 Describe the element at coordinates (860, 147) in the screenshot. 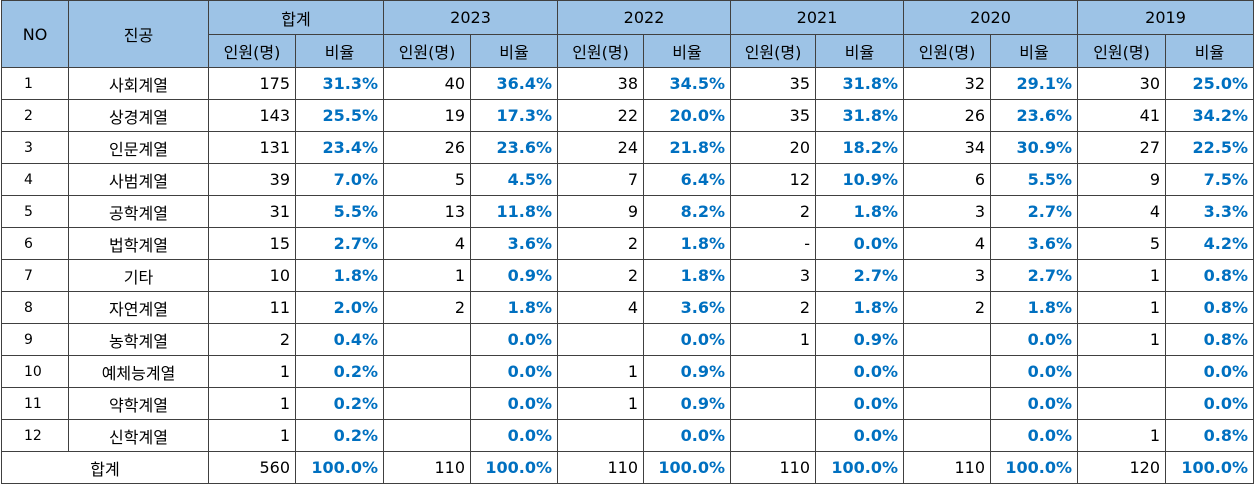

I see `table-cell: 18.2%` at that location.